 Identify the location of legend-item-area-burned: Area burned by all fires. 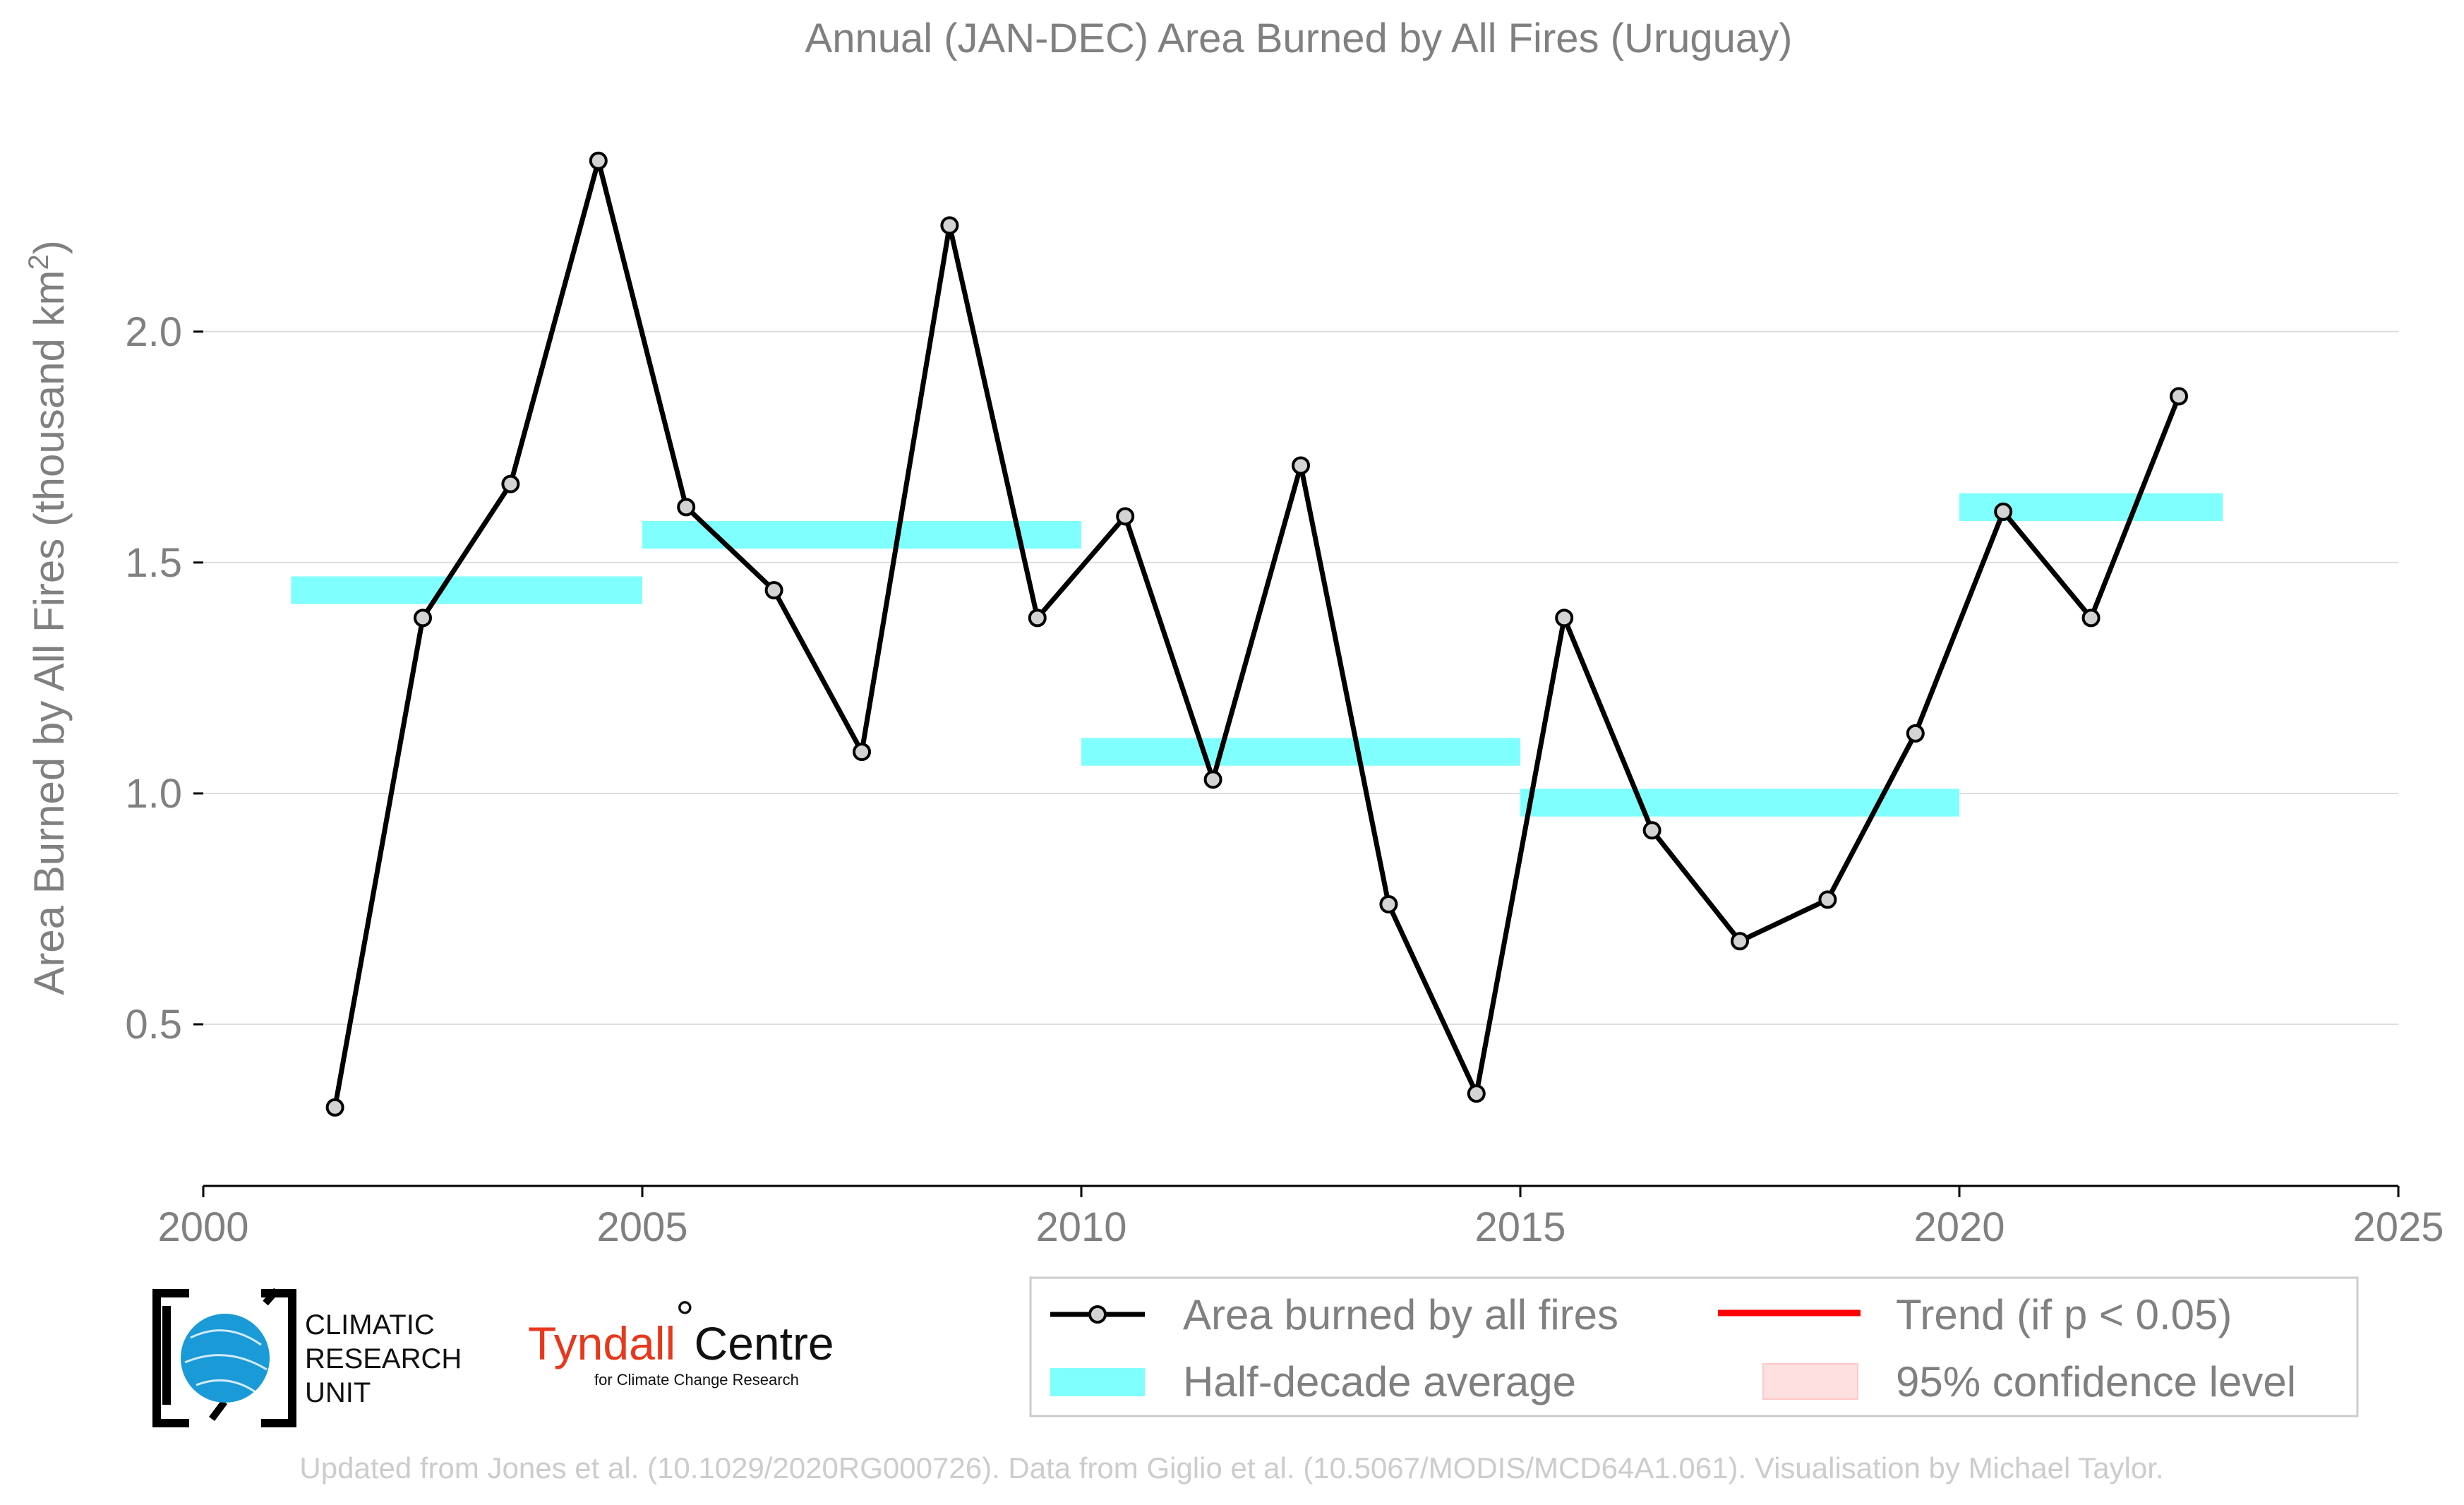
(1334, 1314).